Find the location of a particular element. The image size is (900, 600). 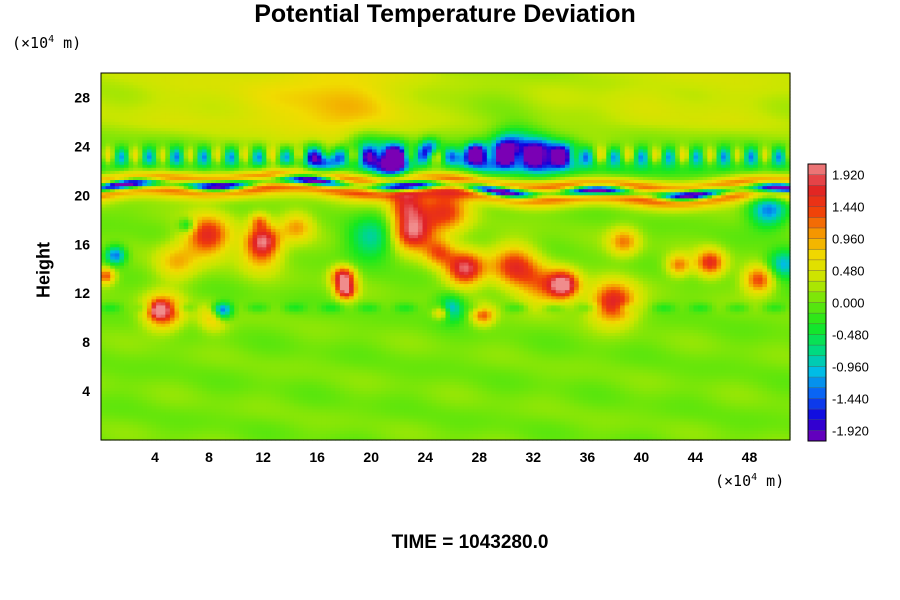

y-tick-label: 4 is located at coordinates (86, 391).